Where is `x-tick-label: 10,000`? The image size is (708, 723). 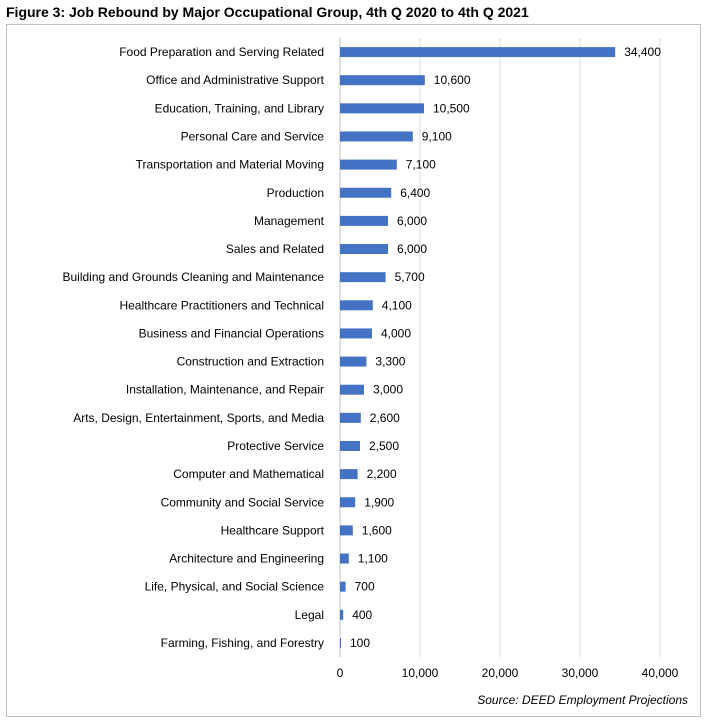
x-tick-label: 10,000 is located at coordinates (420, 673).